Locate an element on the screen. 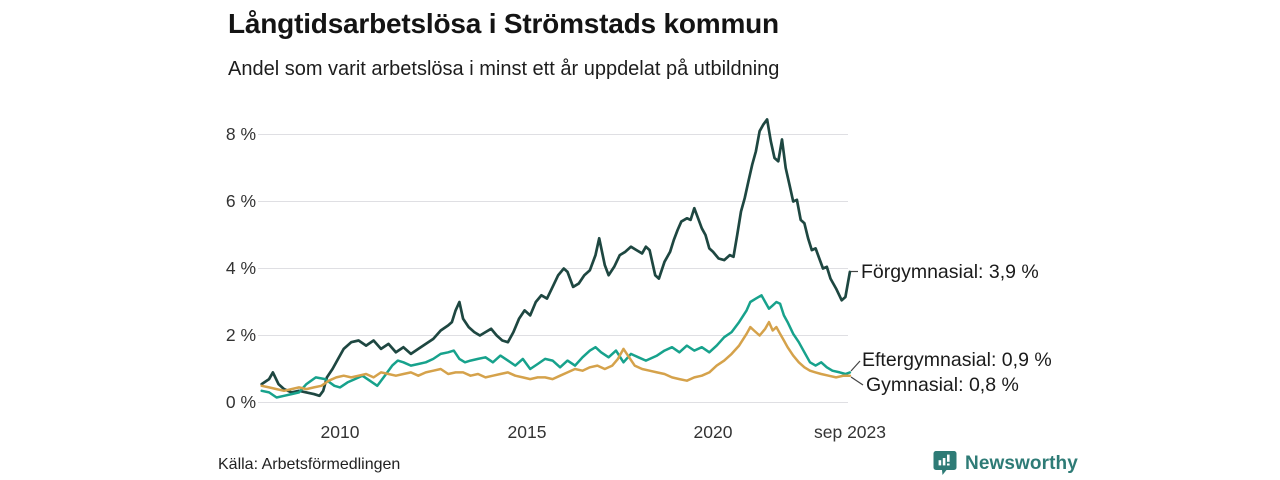 The height and width of the screenshot is (480, 1280). newsworthy-logo-icon is located at coordinates (945, 463).